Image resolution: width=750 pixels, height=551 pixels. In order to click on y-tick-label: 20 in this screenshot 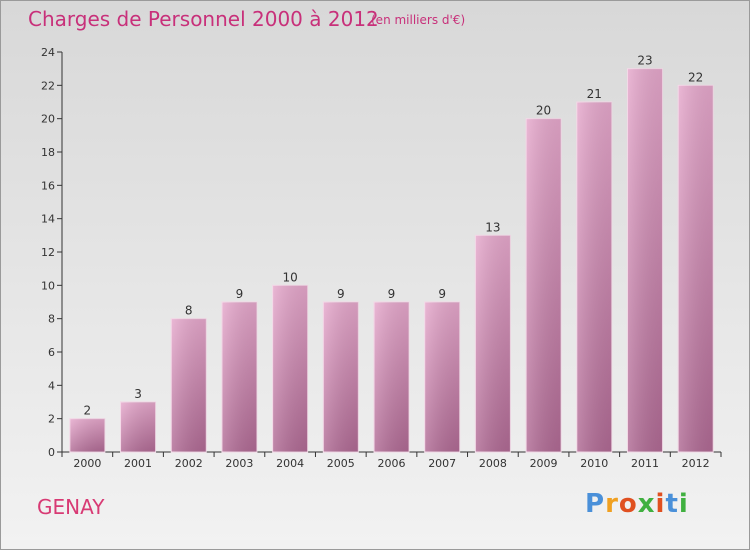, I will do `click(48, 119)`.